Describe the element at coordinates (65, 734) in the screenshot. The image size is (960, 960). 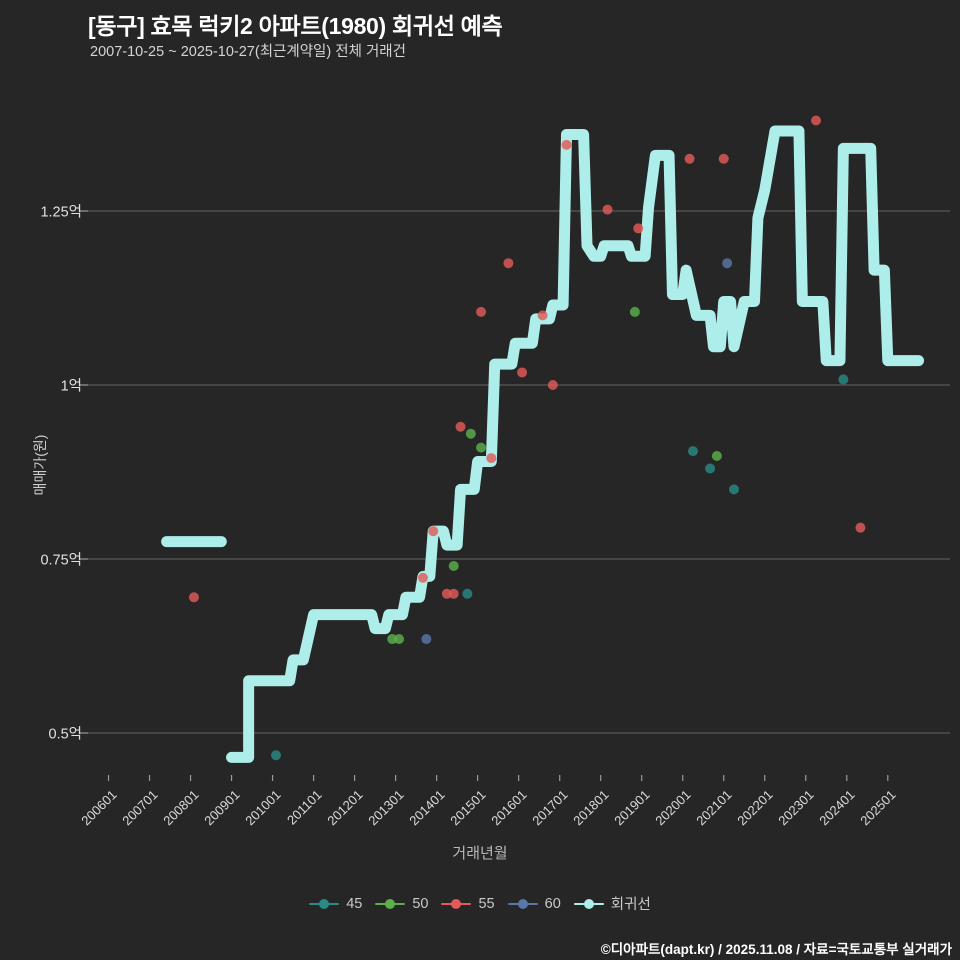
I see `y-tick-label: 0.5억` at that location.